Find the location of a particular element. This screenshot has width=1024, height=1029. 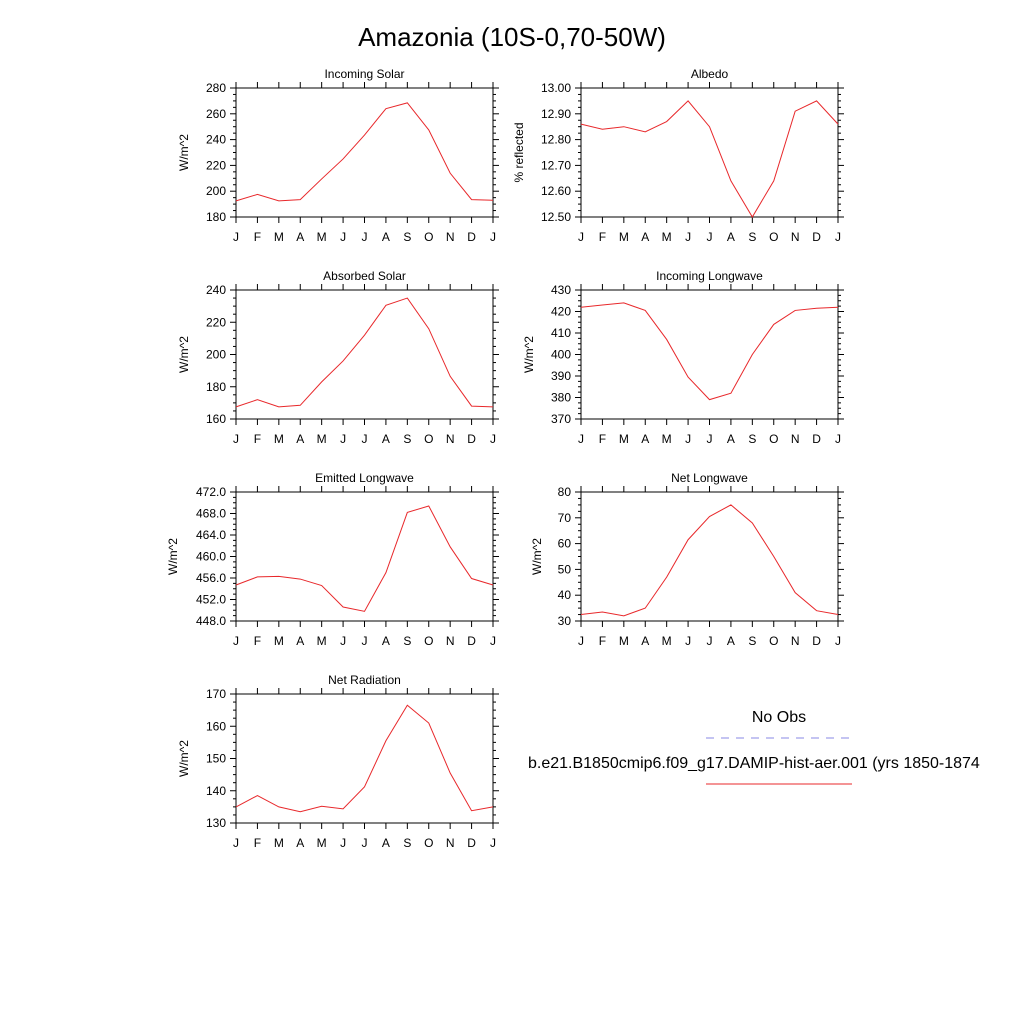

y-tick-label: 400 is located at coordinates (561, 355).